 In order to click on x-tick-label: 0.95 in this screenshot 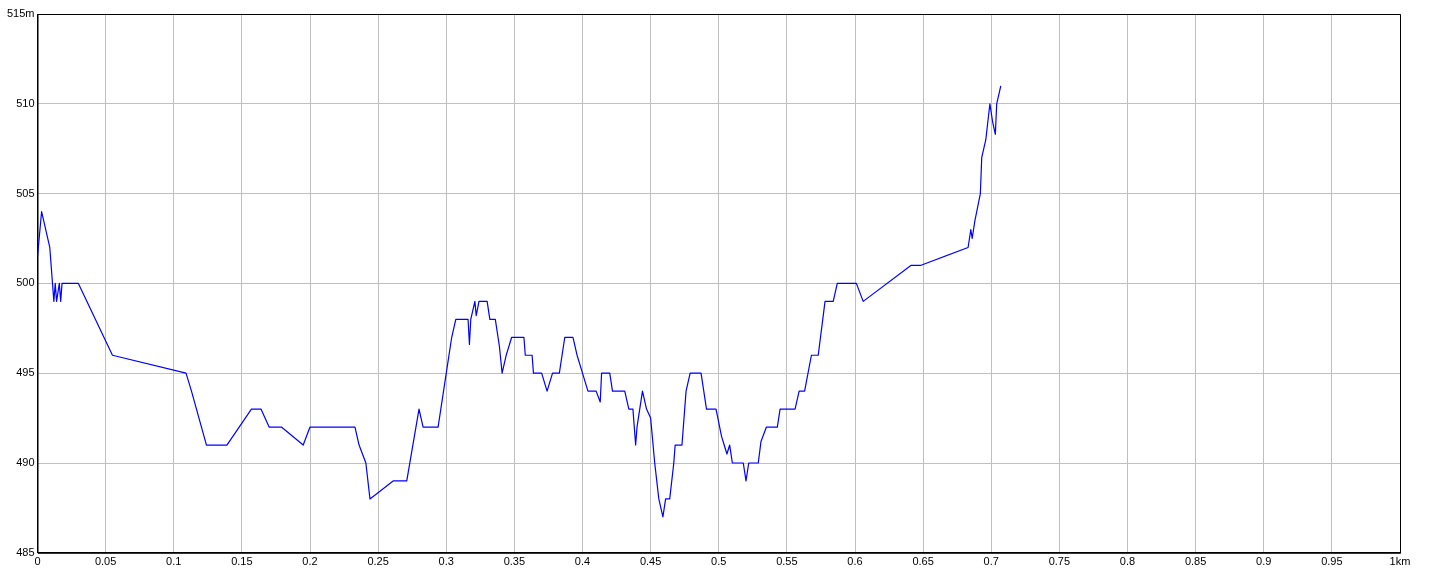, I will do `click(1332, 561)`.